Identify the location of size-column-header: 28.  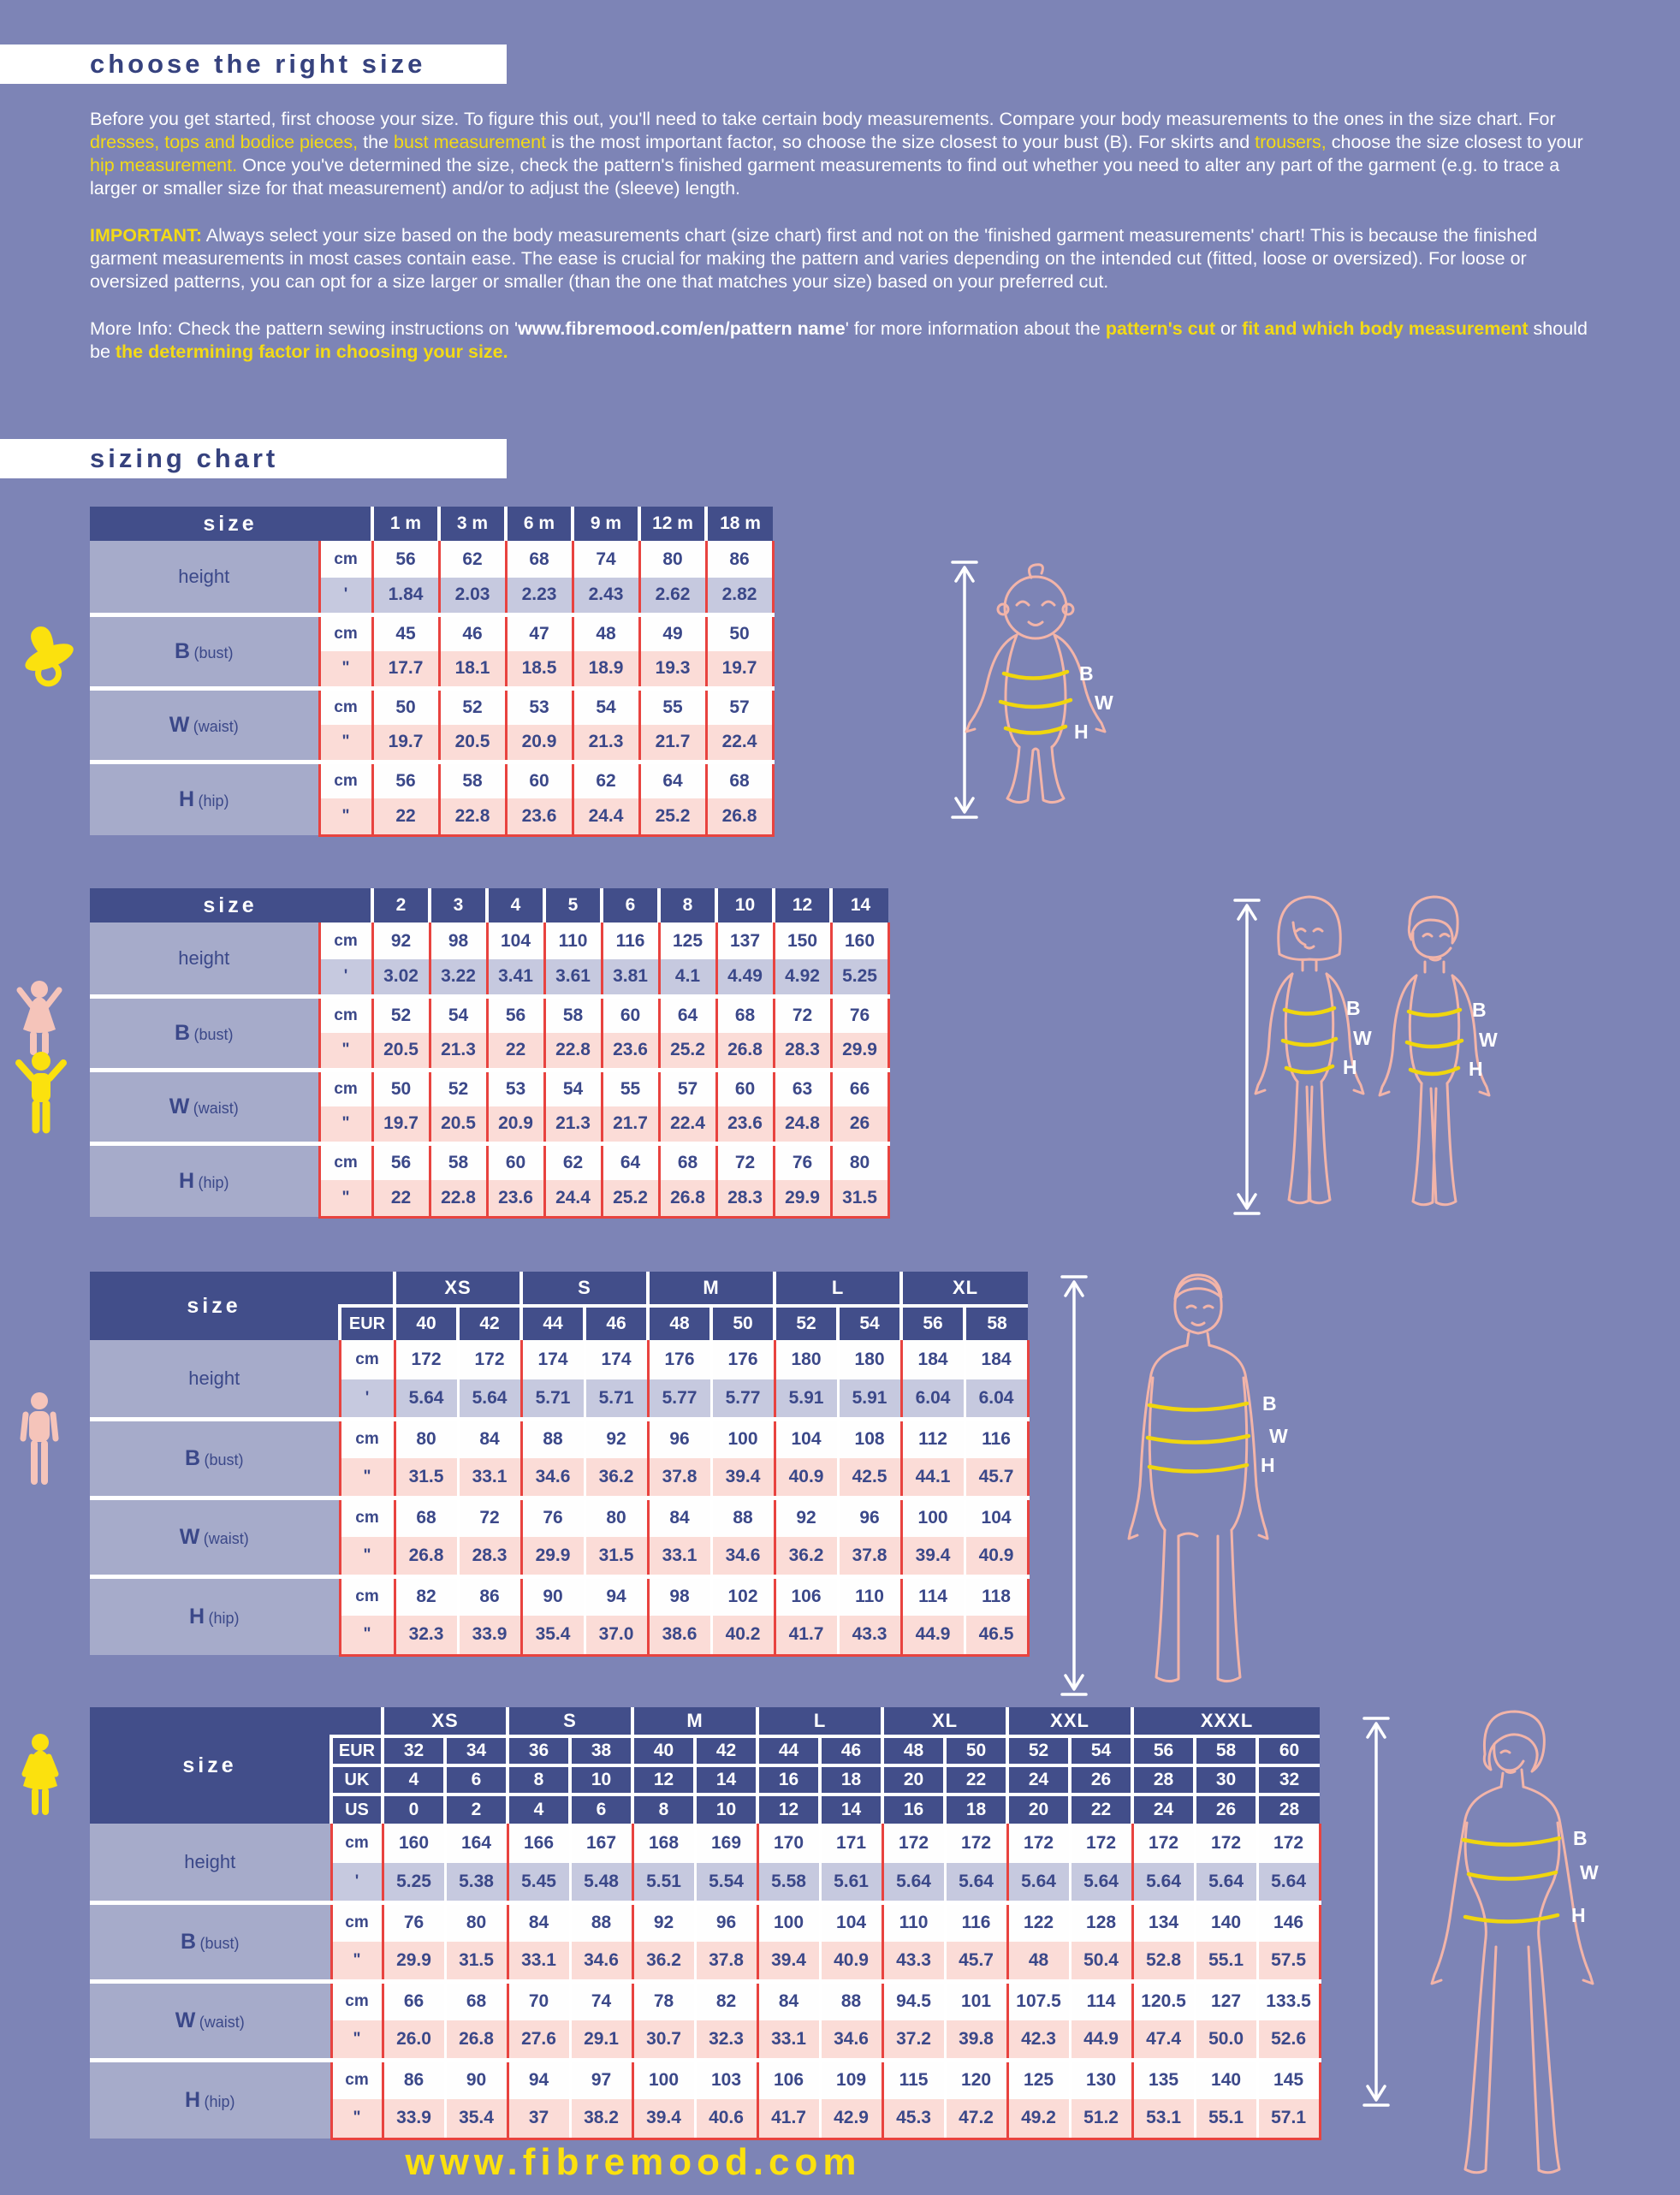
(1164, 1779).